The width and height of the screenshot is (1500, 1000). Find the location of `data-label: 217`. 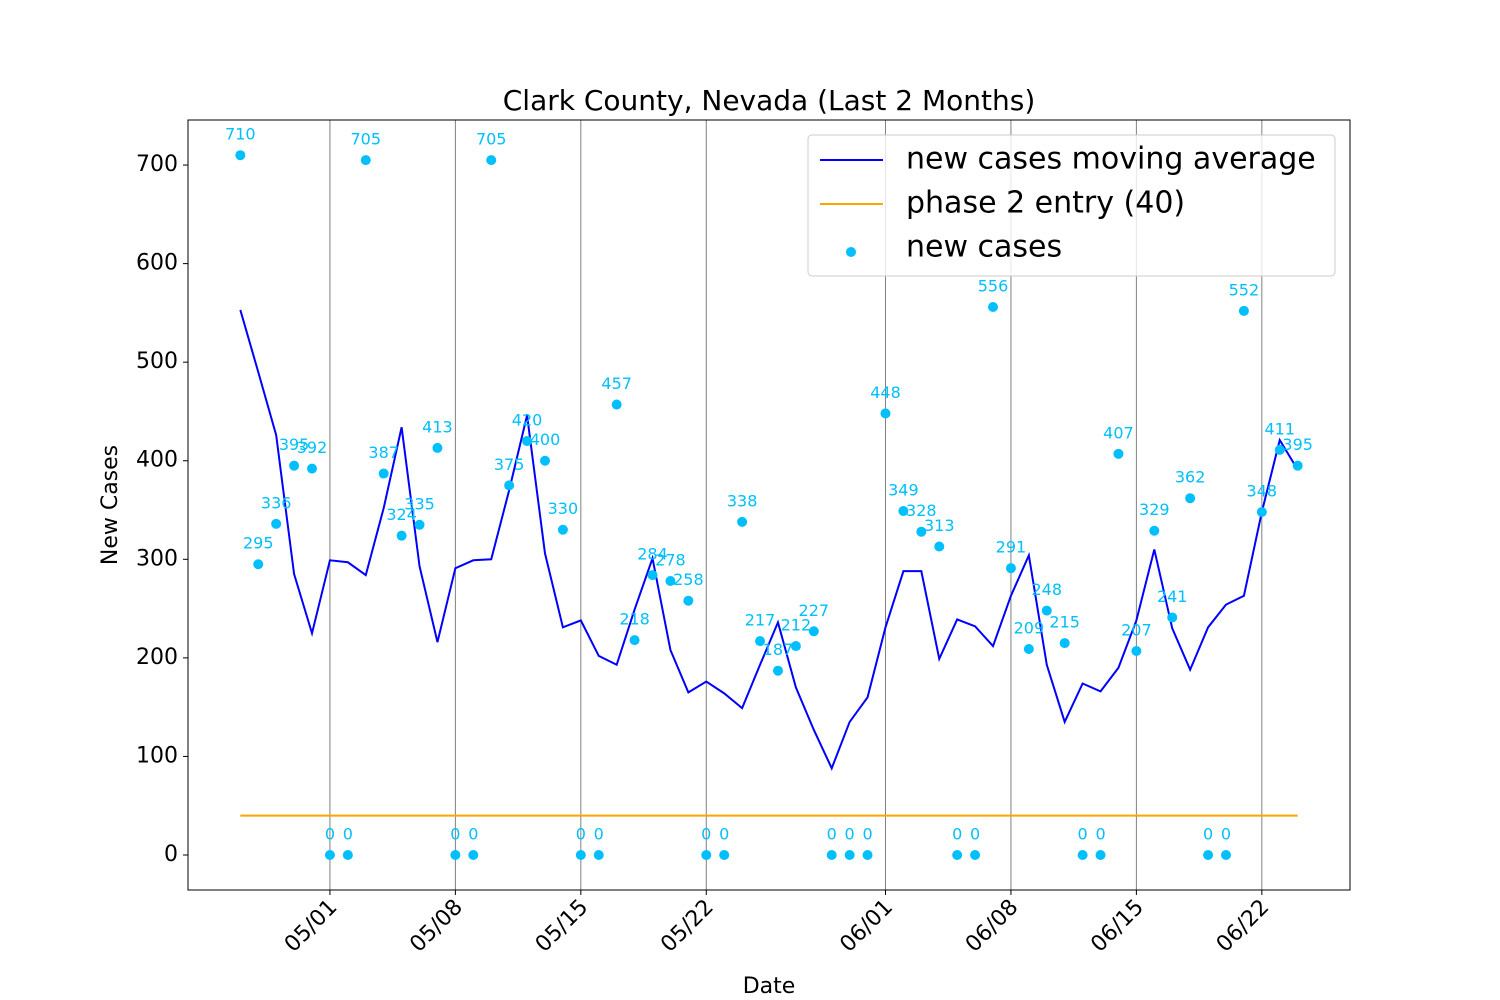

data-label: 217 is located at coordinates (760, 620).